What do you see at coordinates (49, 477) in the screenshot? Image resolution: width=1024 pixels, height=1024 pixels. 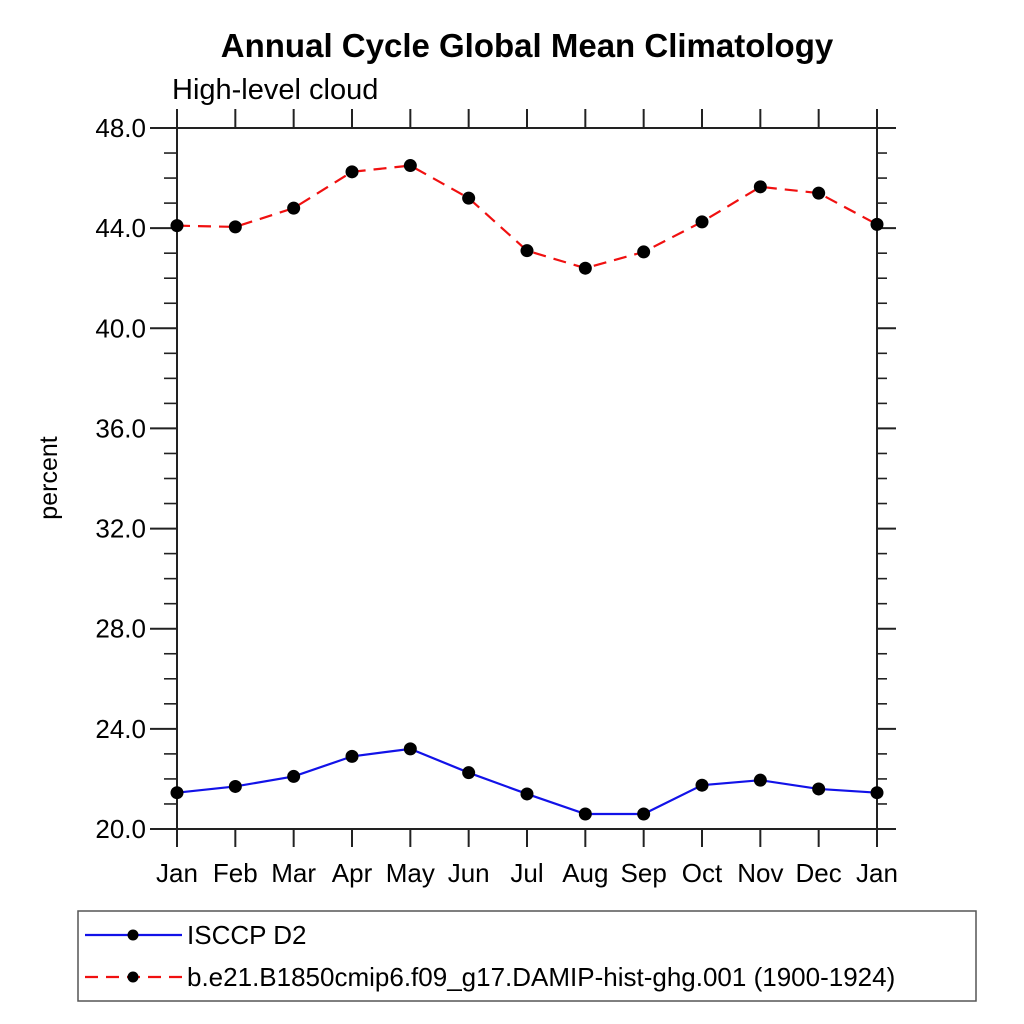 I see `y-axis-label: percent` at bounding box center [49, 477].